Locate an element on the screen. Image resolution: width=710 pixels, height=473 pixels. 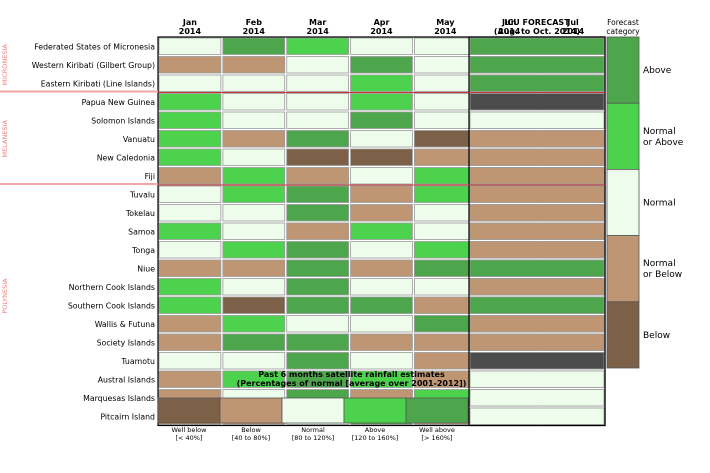
month-header-4: May 2014 is located at coordinates (445, 27).